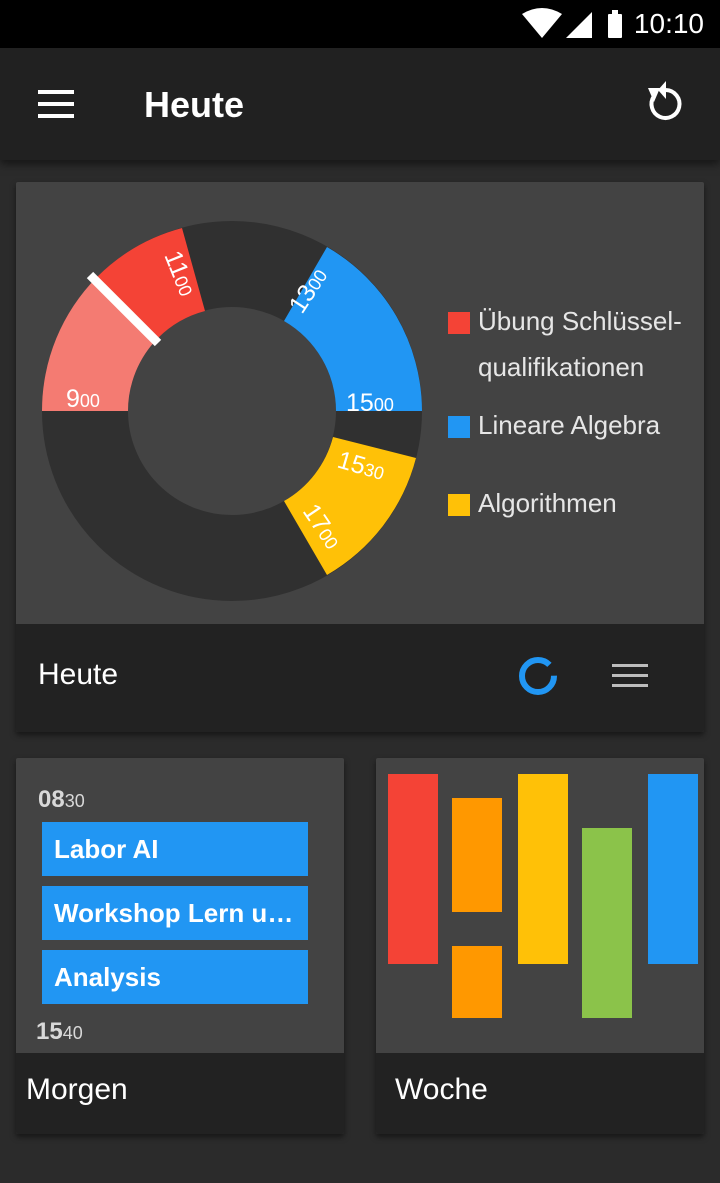 The width and height of the screenshot is (720, 1183). What do you see at coordinates (73, 399) in the screenshot?
I see `time-label-hour: 9` at bounding box center [73, 399].